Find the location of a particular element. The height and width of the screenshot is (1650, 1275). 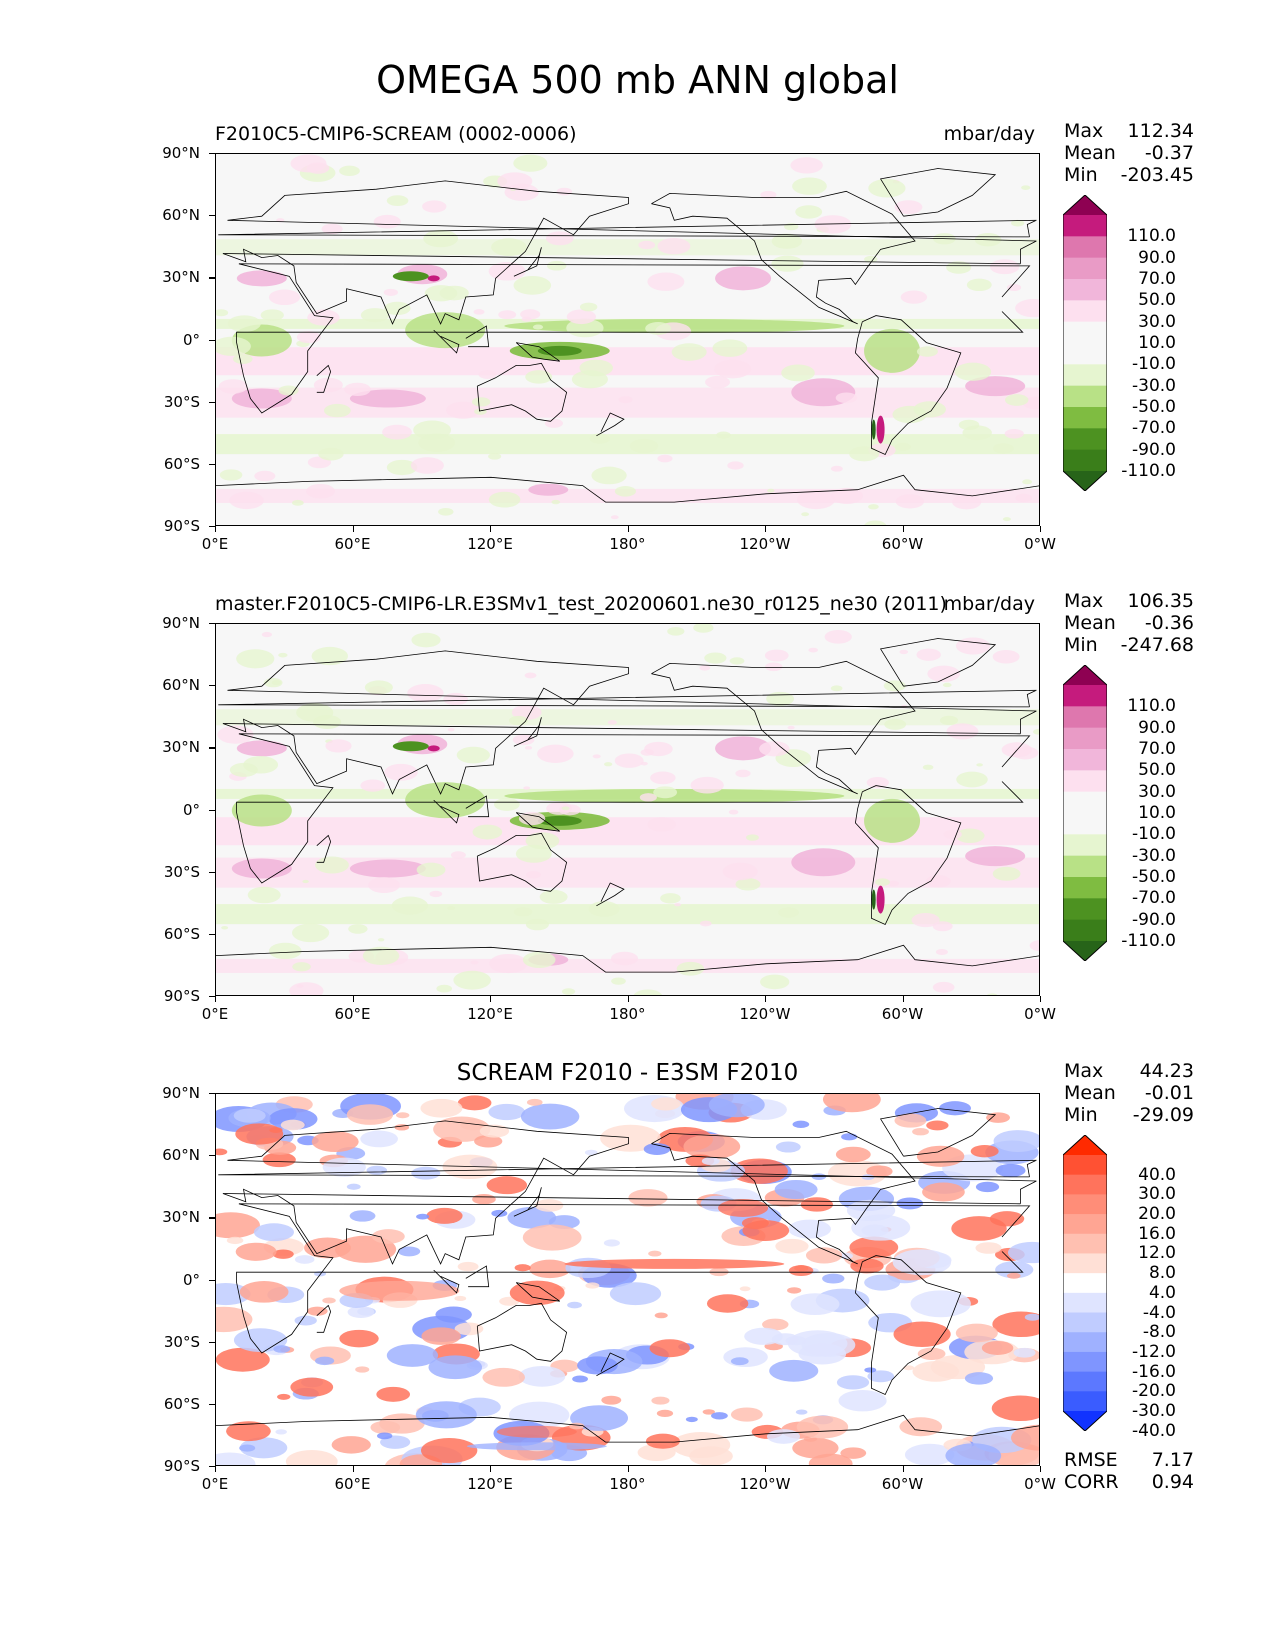

colorbar-tick-label: 12.0 is located at coordinates (1157, 1253).